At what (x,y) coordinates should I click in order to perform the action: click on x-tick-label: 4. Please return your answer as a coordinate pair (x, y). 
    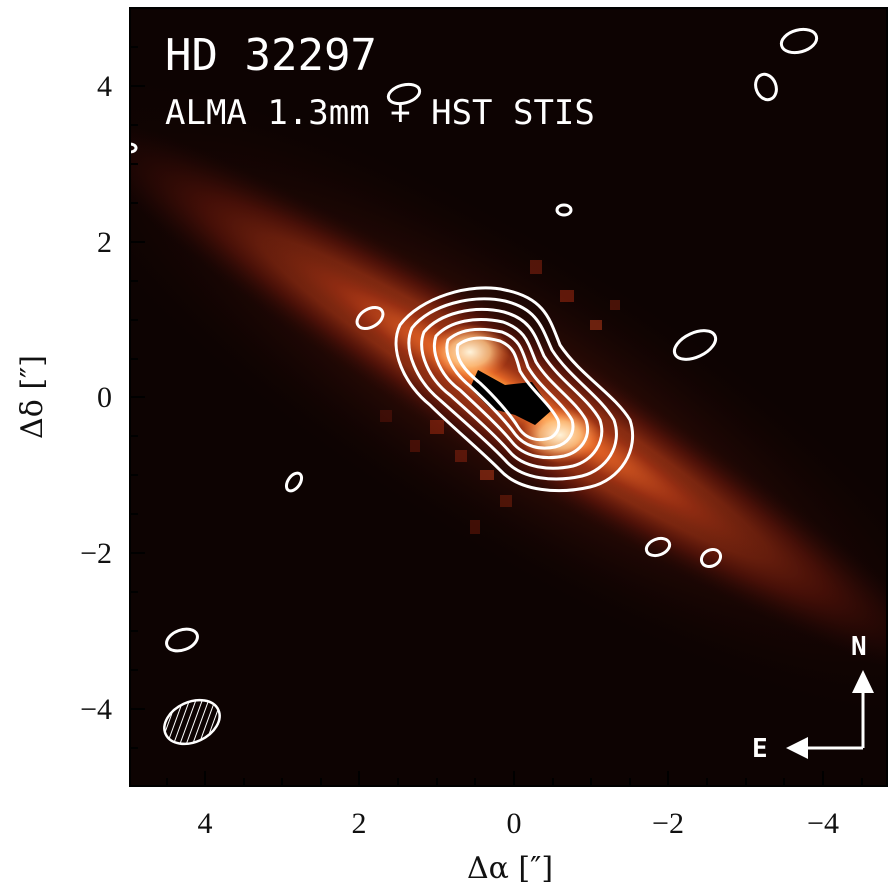
    Looking at the image, I should click on (205, 823).